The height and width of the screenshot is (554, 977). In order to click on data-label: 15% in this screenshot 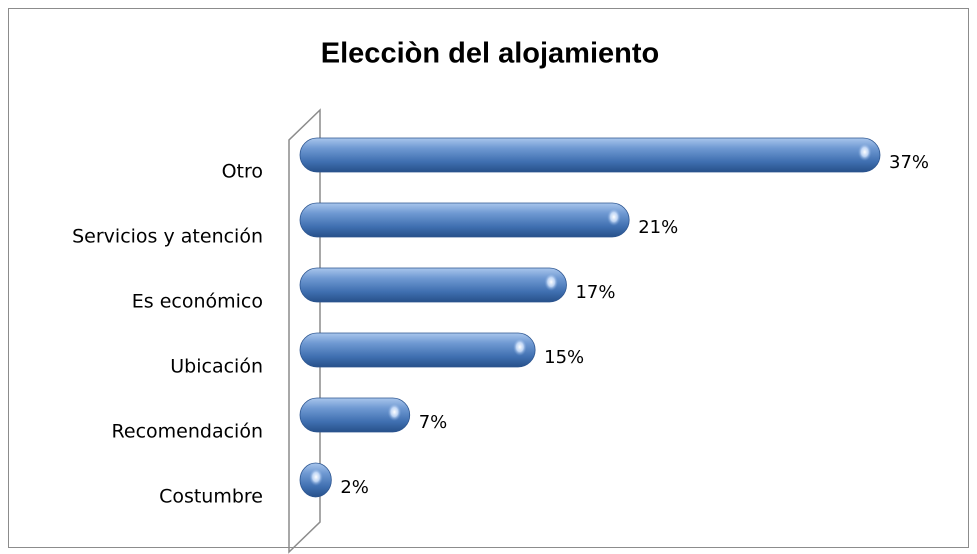, I will do `click(564, 357)`.